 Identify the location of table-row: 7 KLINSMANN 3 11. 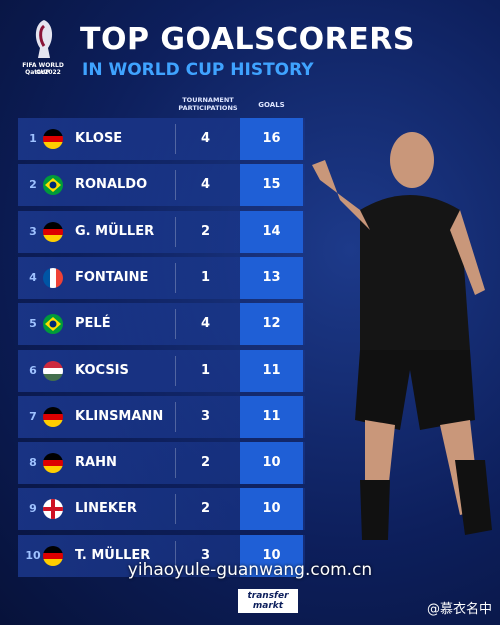
(161, 416).